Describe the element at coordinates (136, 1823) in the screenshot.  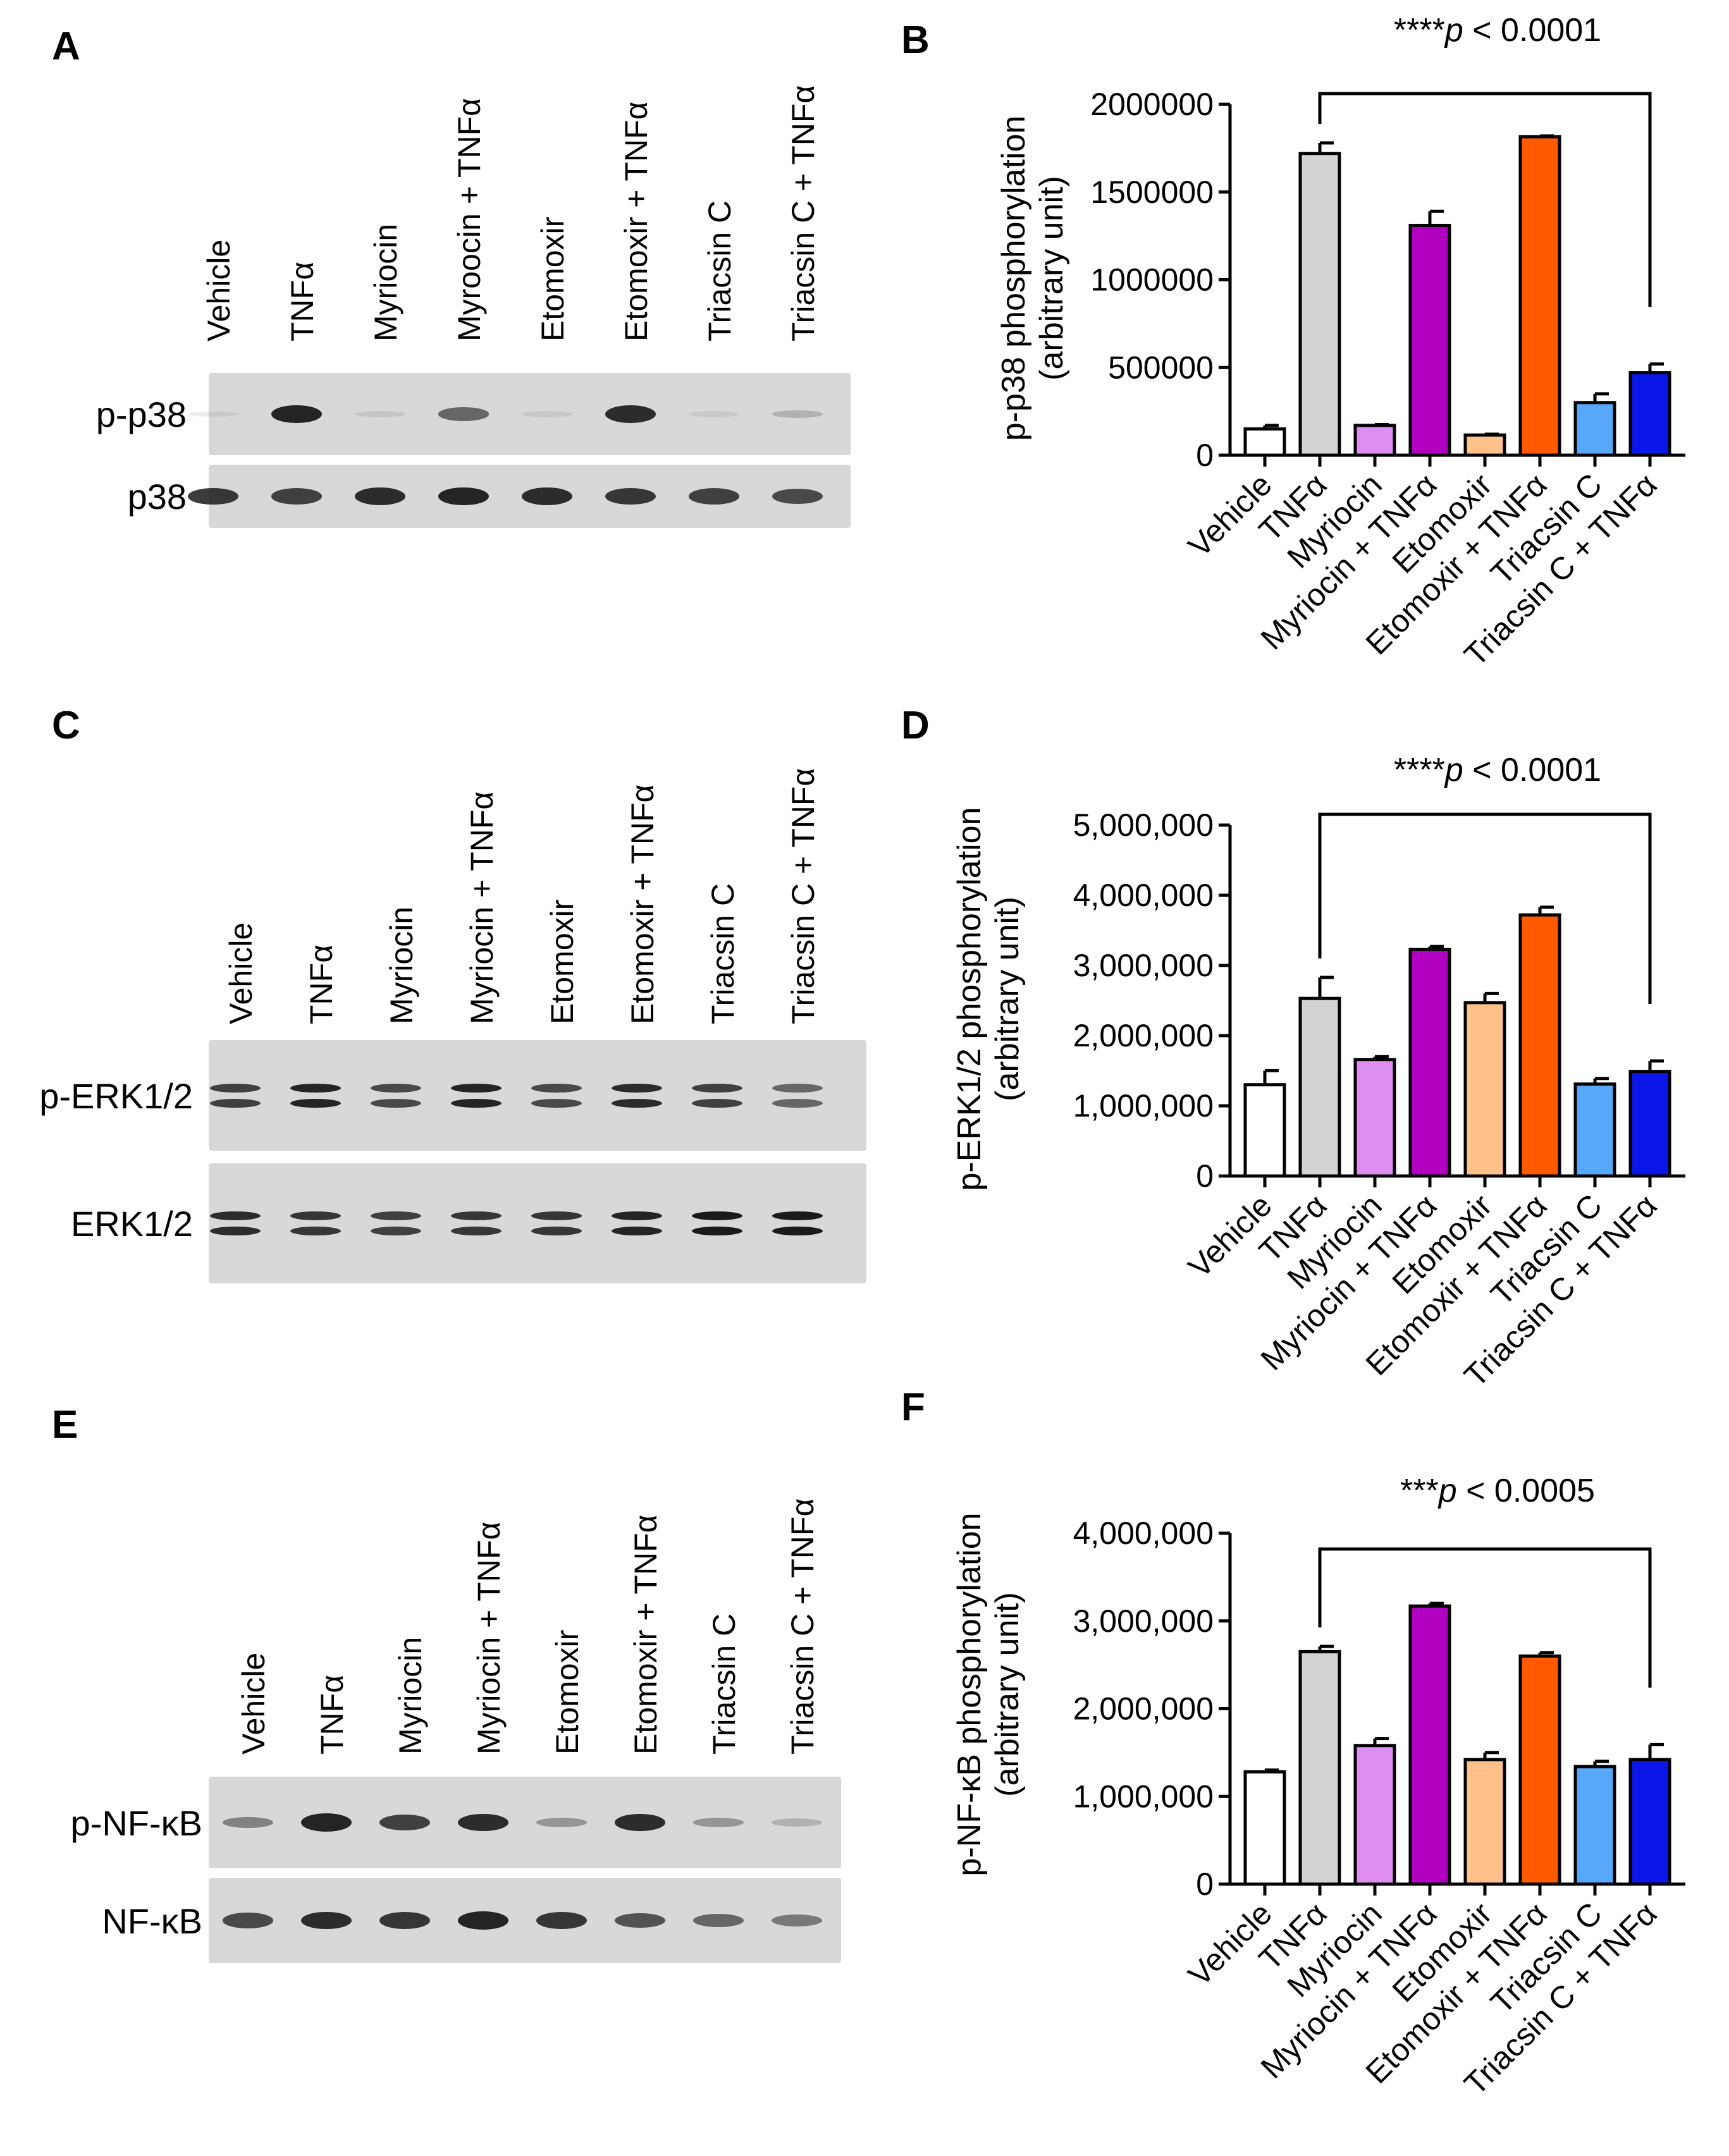
I see `band-row-label: p-NF-κB` at that location.